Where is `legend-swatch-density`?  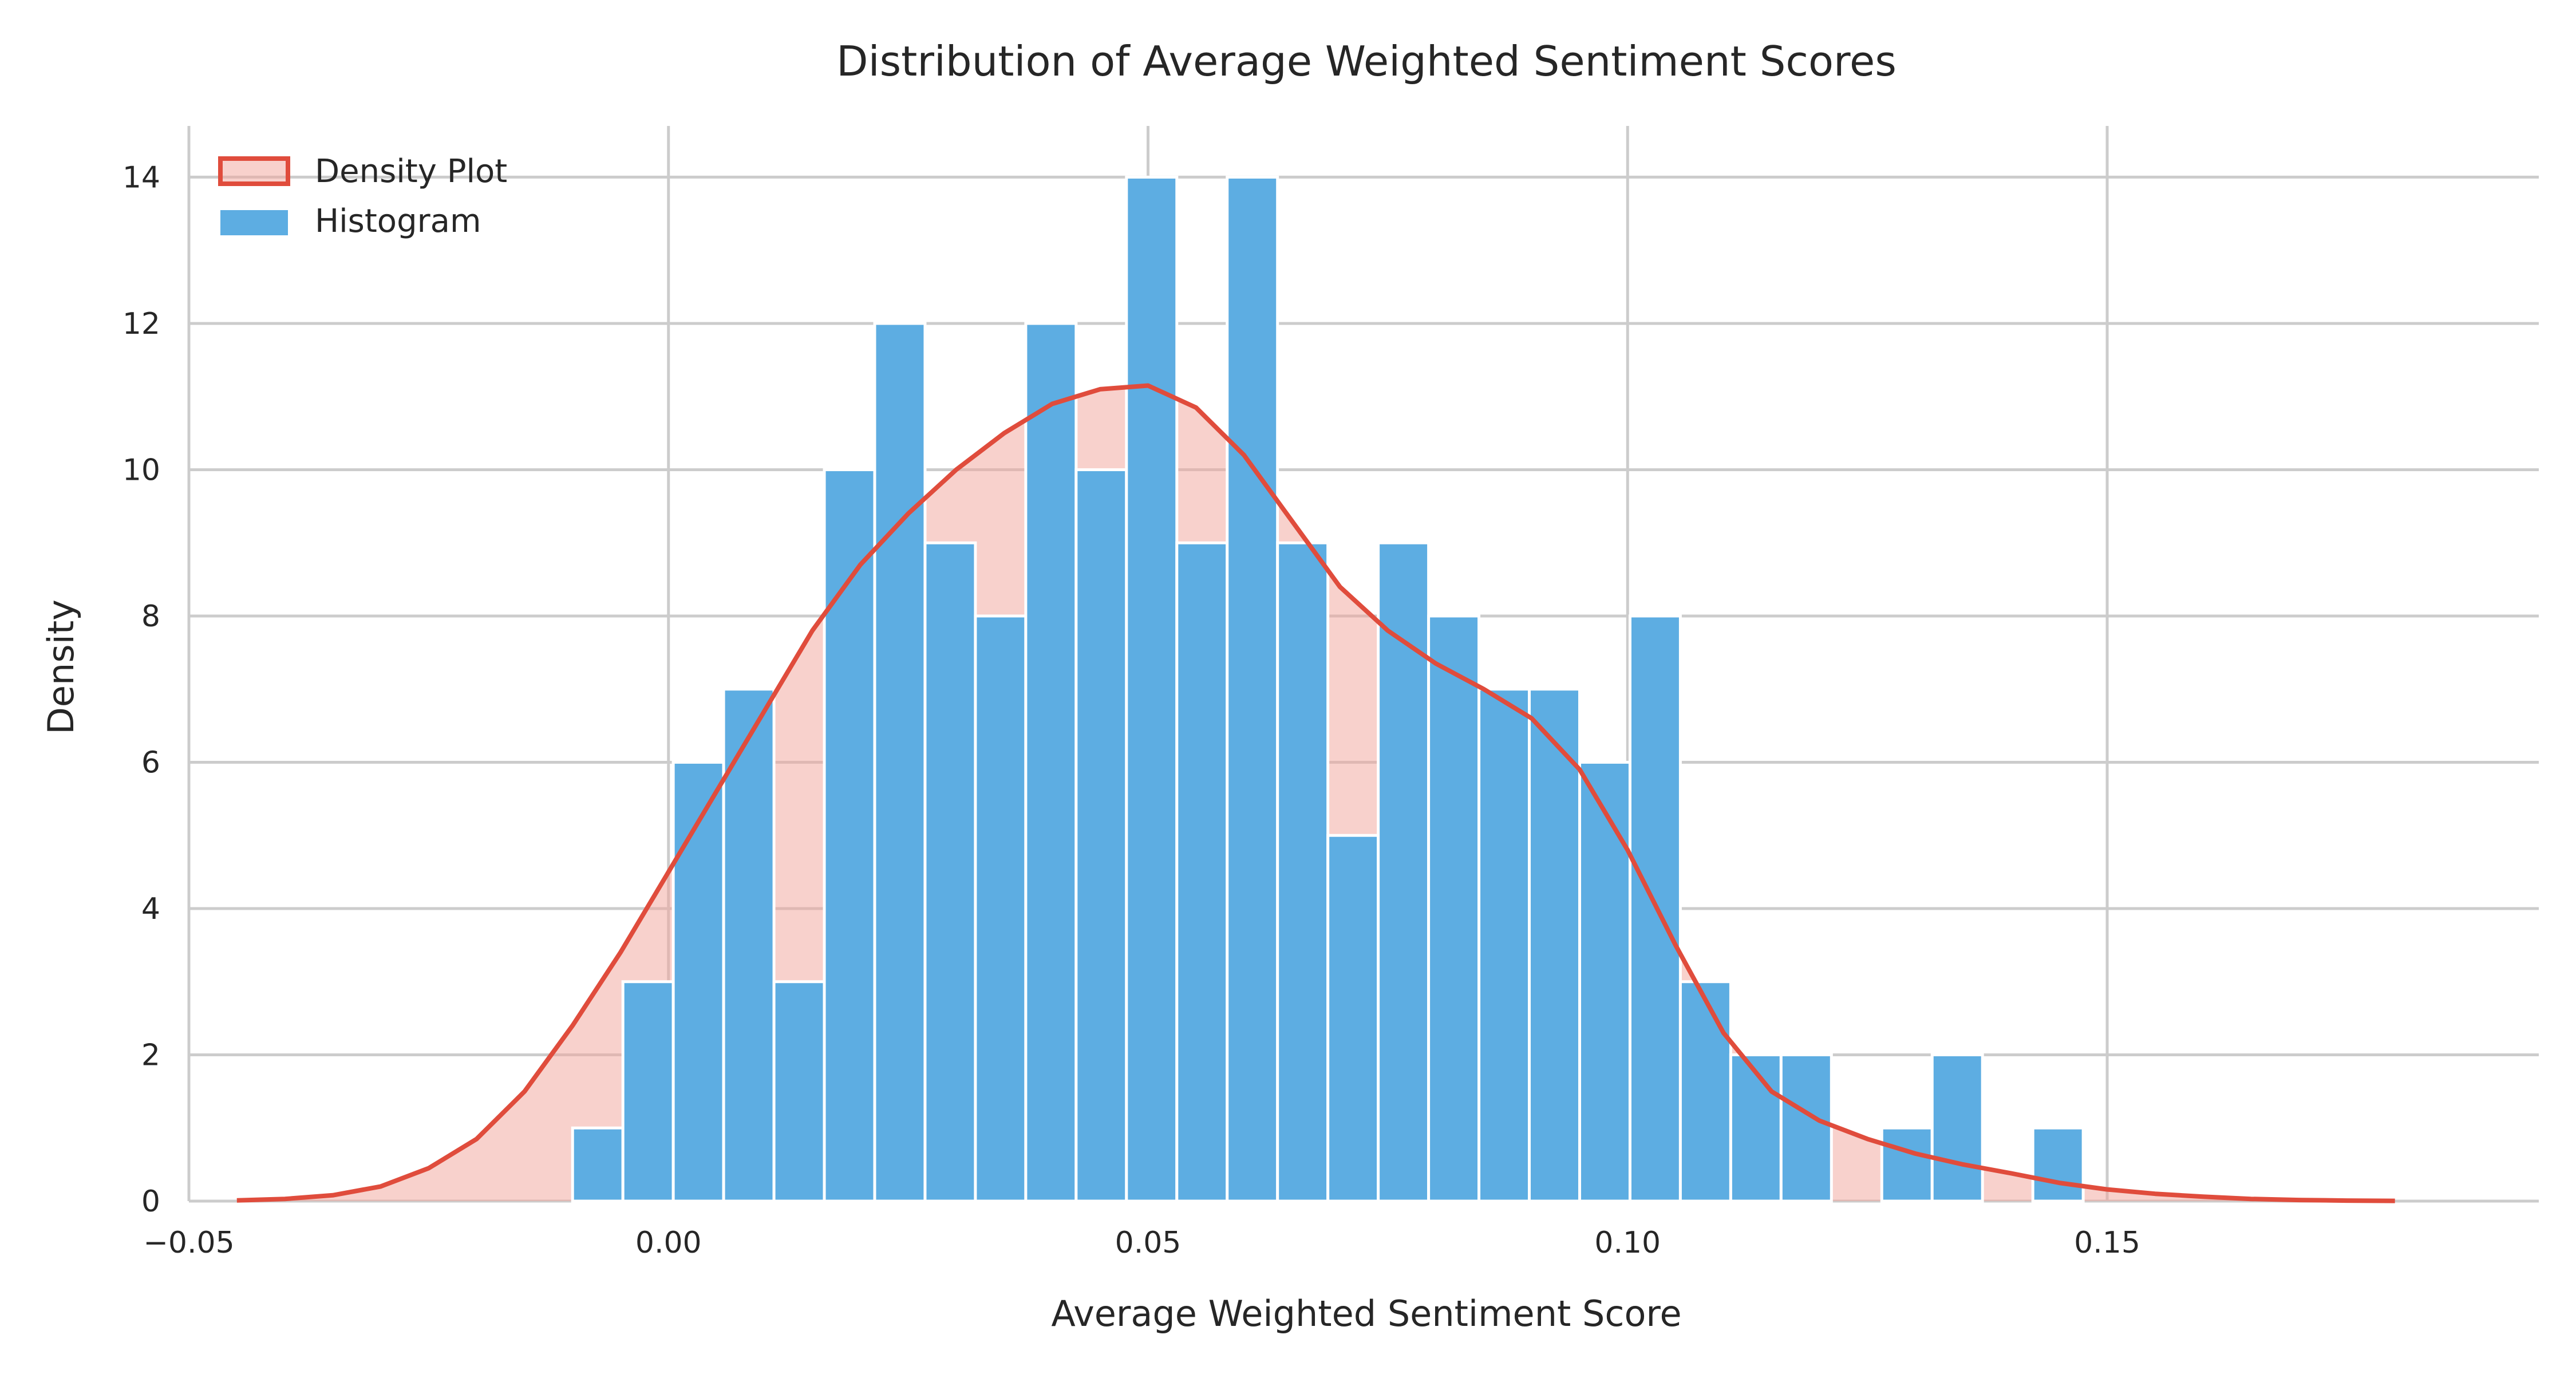 legend-swatch-density is located at coordinates (254, 171).